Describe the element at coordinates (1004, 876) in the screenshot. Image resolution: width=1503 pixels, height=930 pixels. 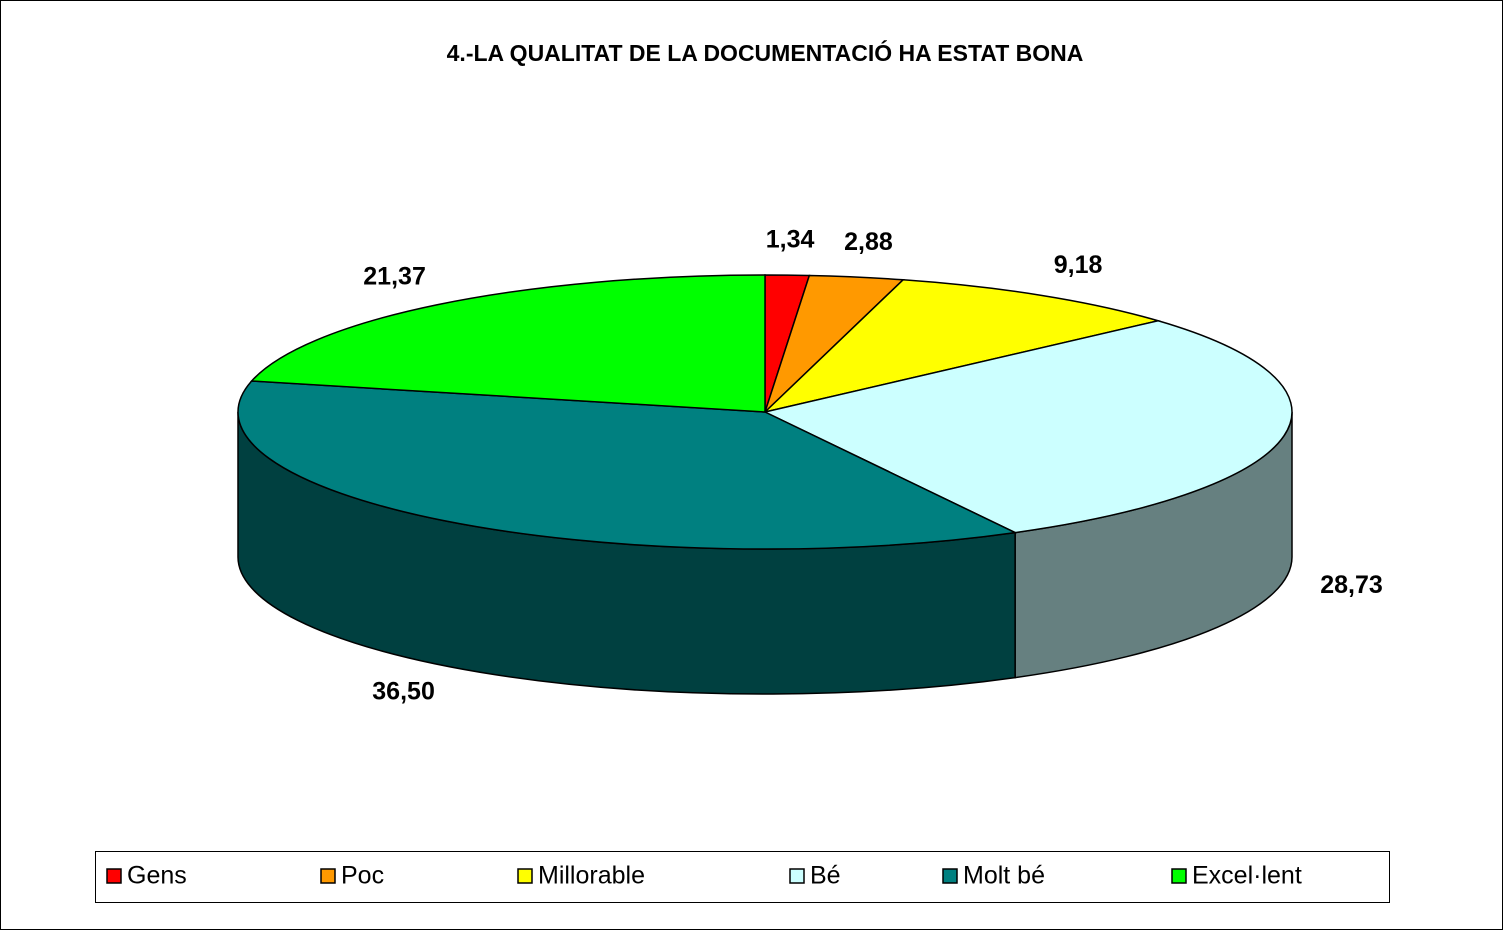
I see `legend-label: Molt bé` at that location.